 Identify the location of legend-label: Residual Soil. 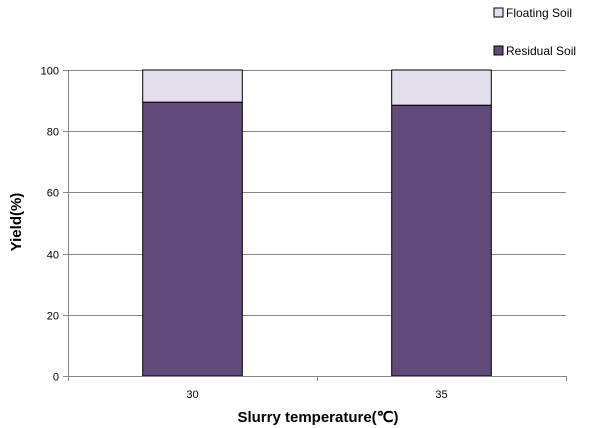
(541, 51).